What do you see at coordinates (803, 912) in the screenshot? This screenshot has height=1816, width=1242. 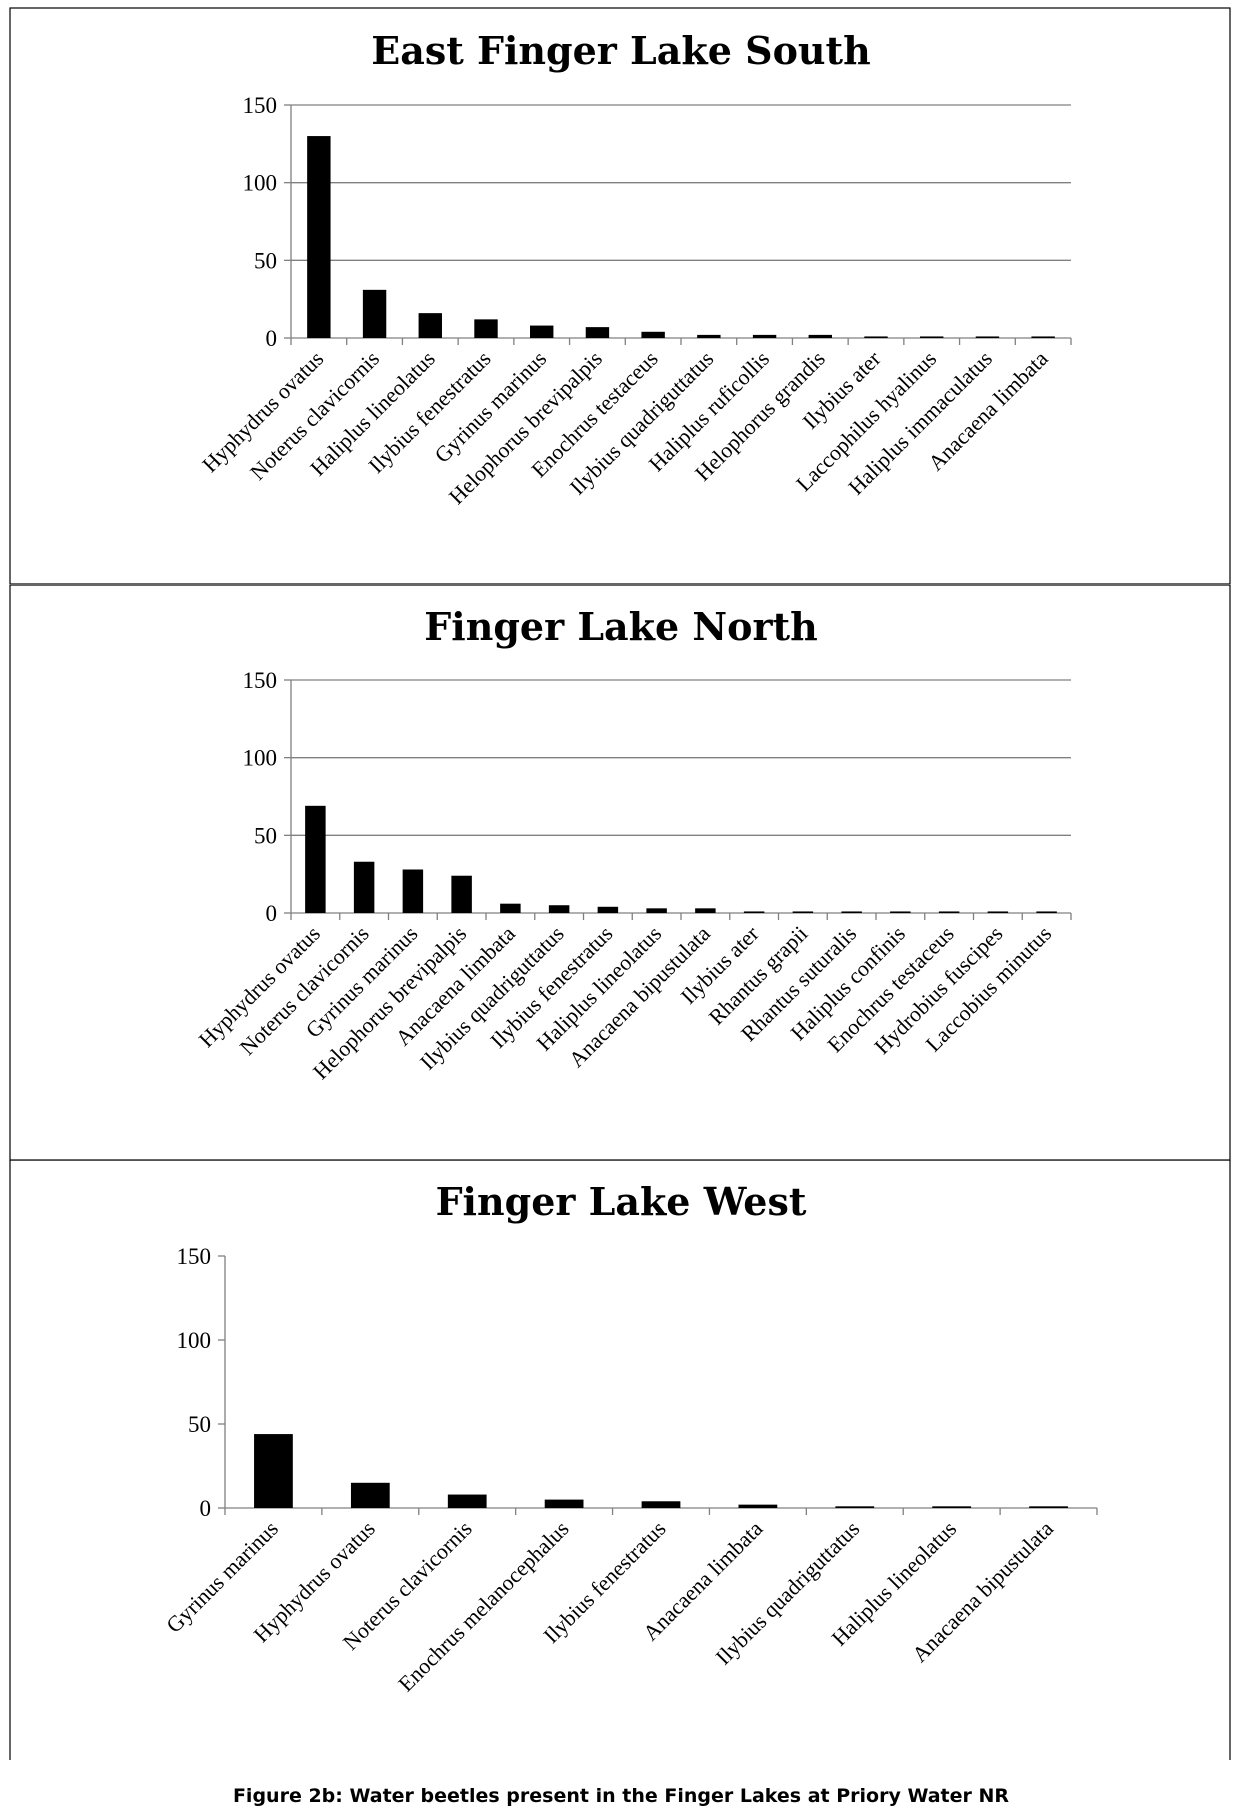 I see `bar-rhantus-grapii` at bounding box center [803, 912].